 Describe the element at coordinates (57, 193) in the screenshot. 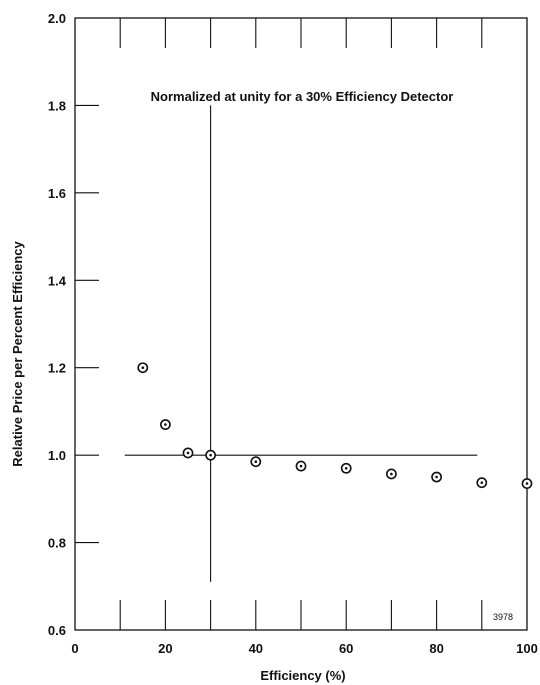

I see `y-tick-label-1.6: 1.6` at that location.